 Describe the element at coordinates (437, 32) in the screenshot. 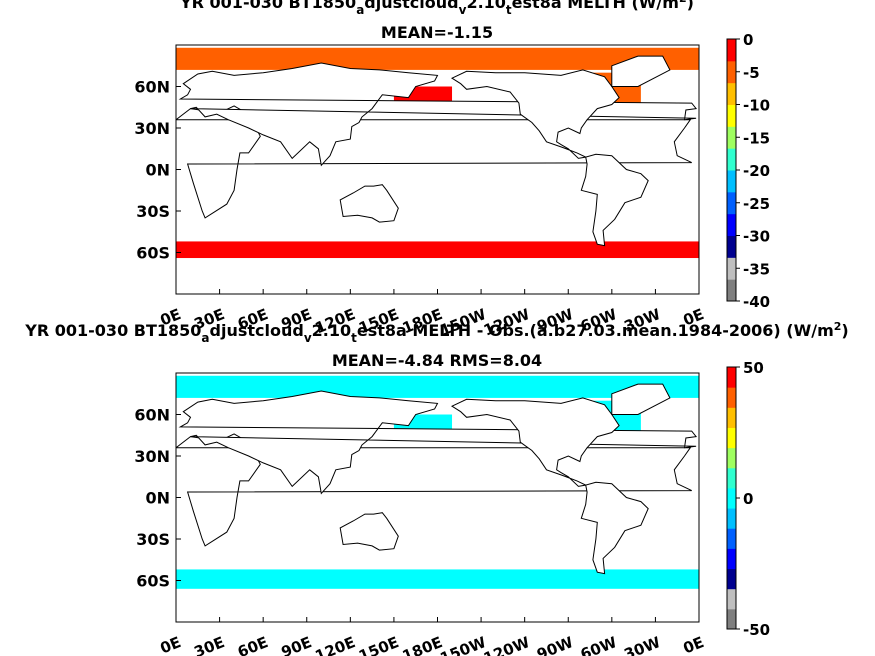

I see `panel-subtitle: MEAN=-1.15` at that location.